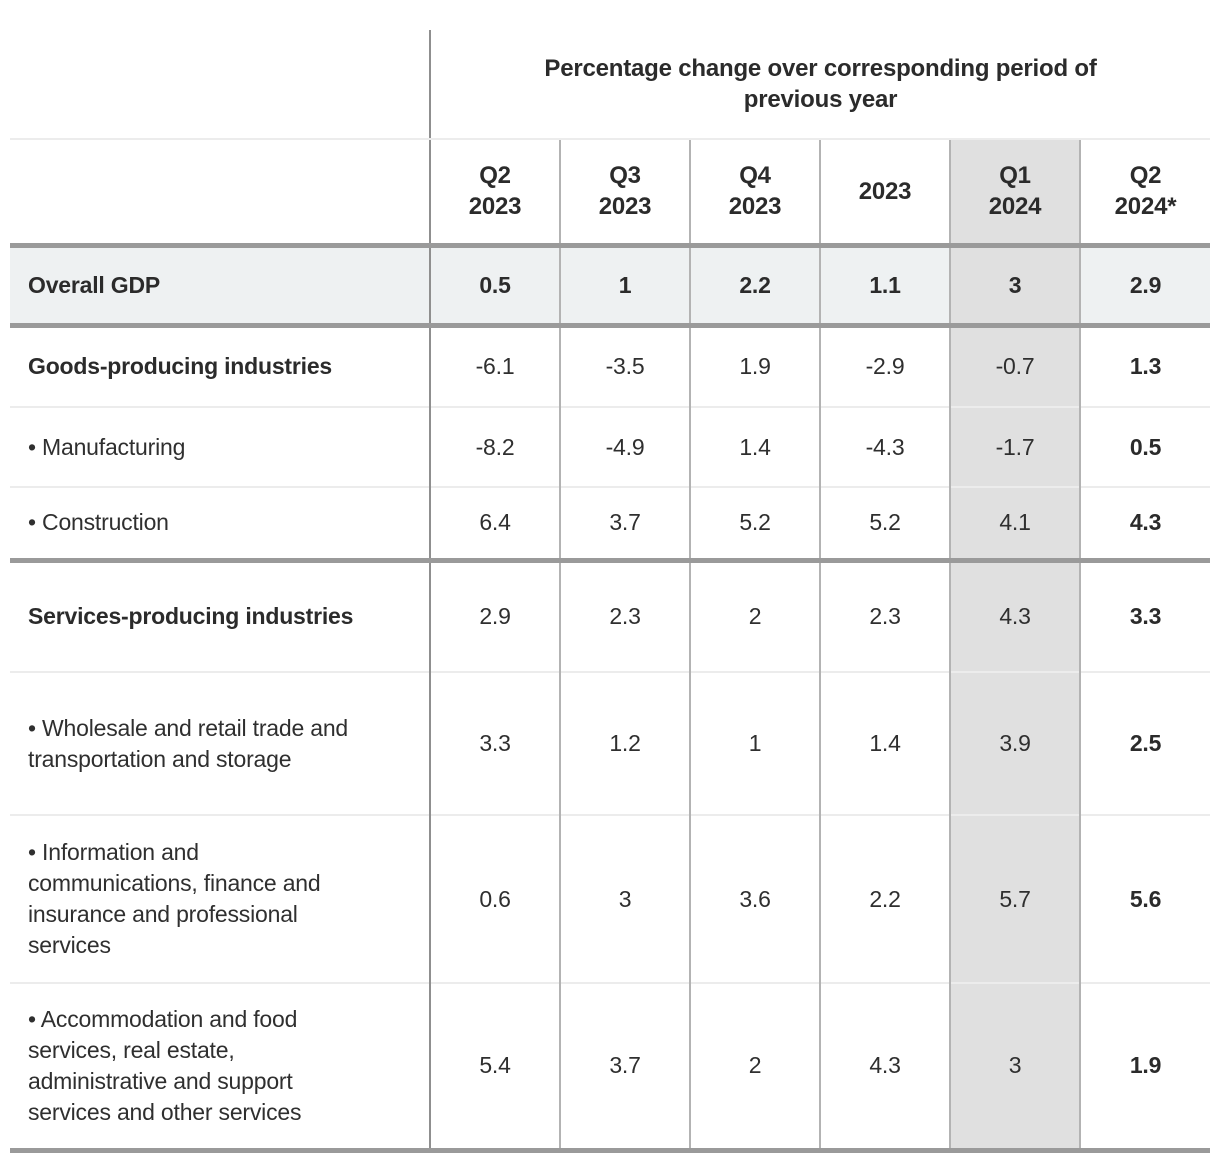 The width and height of the screenshot is (1220, 1166). What do you see at coordinates (1144, 364) in the screenshot?
I see `value-cell: 1.3` at bounding box center [1144, 364].